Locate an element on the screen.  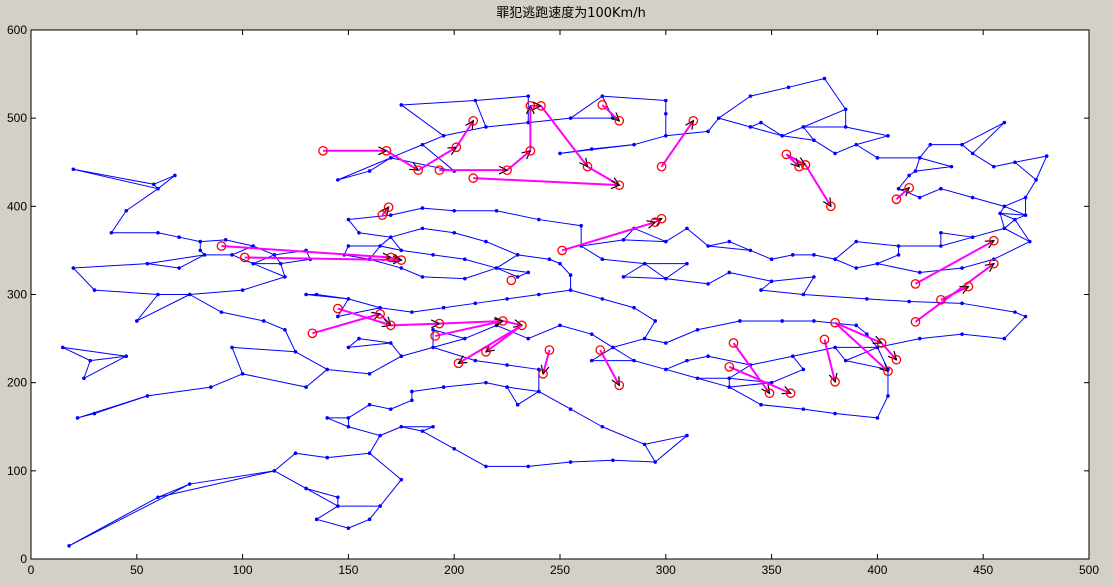
y-tick-label: 300 is located at coordinates (17, 295).